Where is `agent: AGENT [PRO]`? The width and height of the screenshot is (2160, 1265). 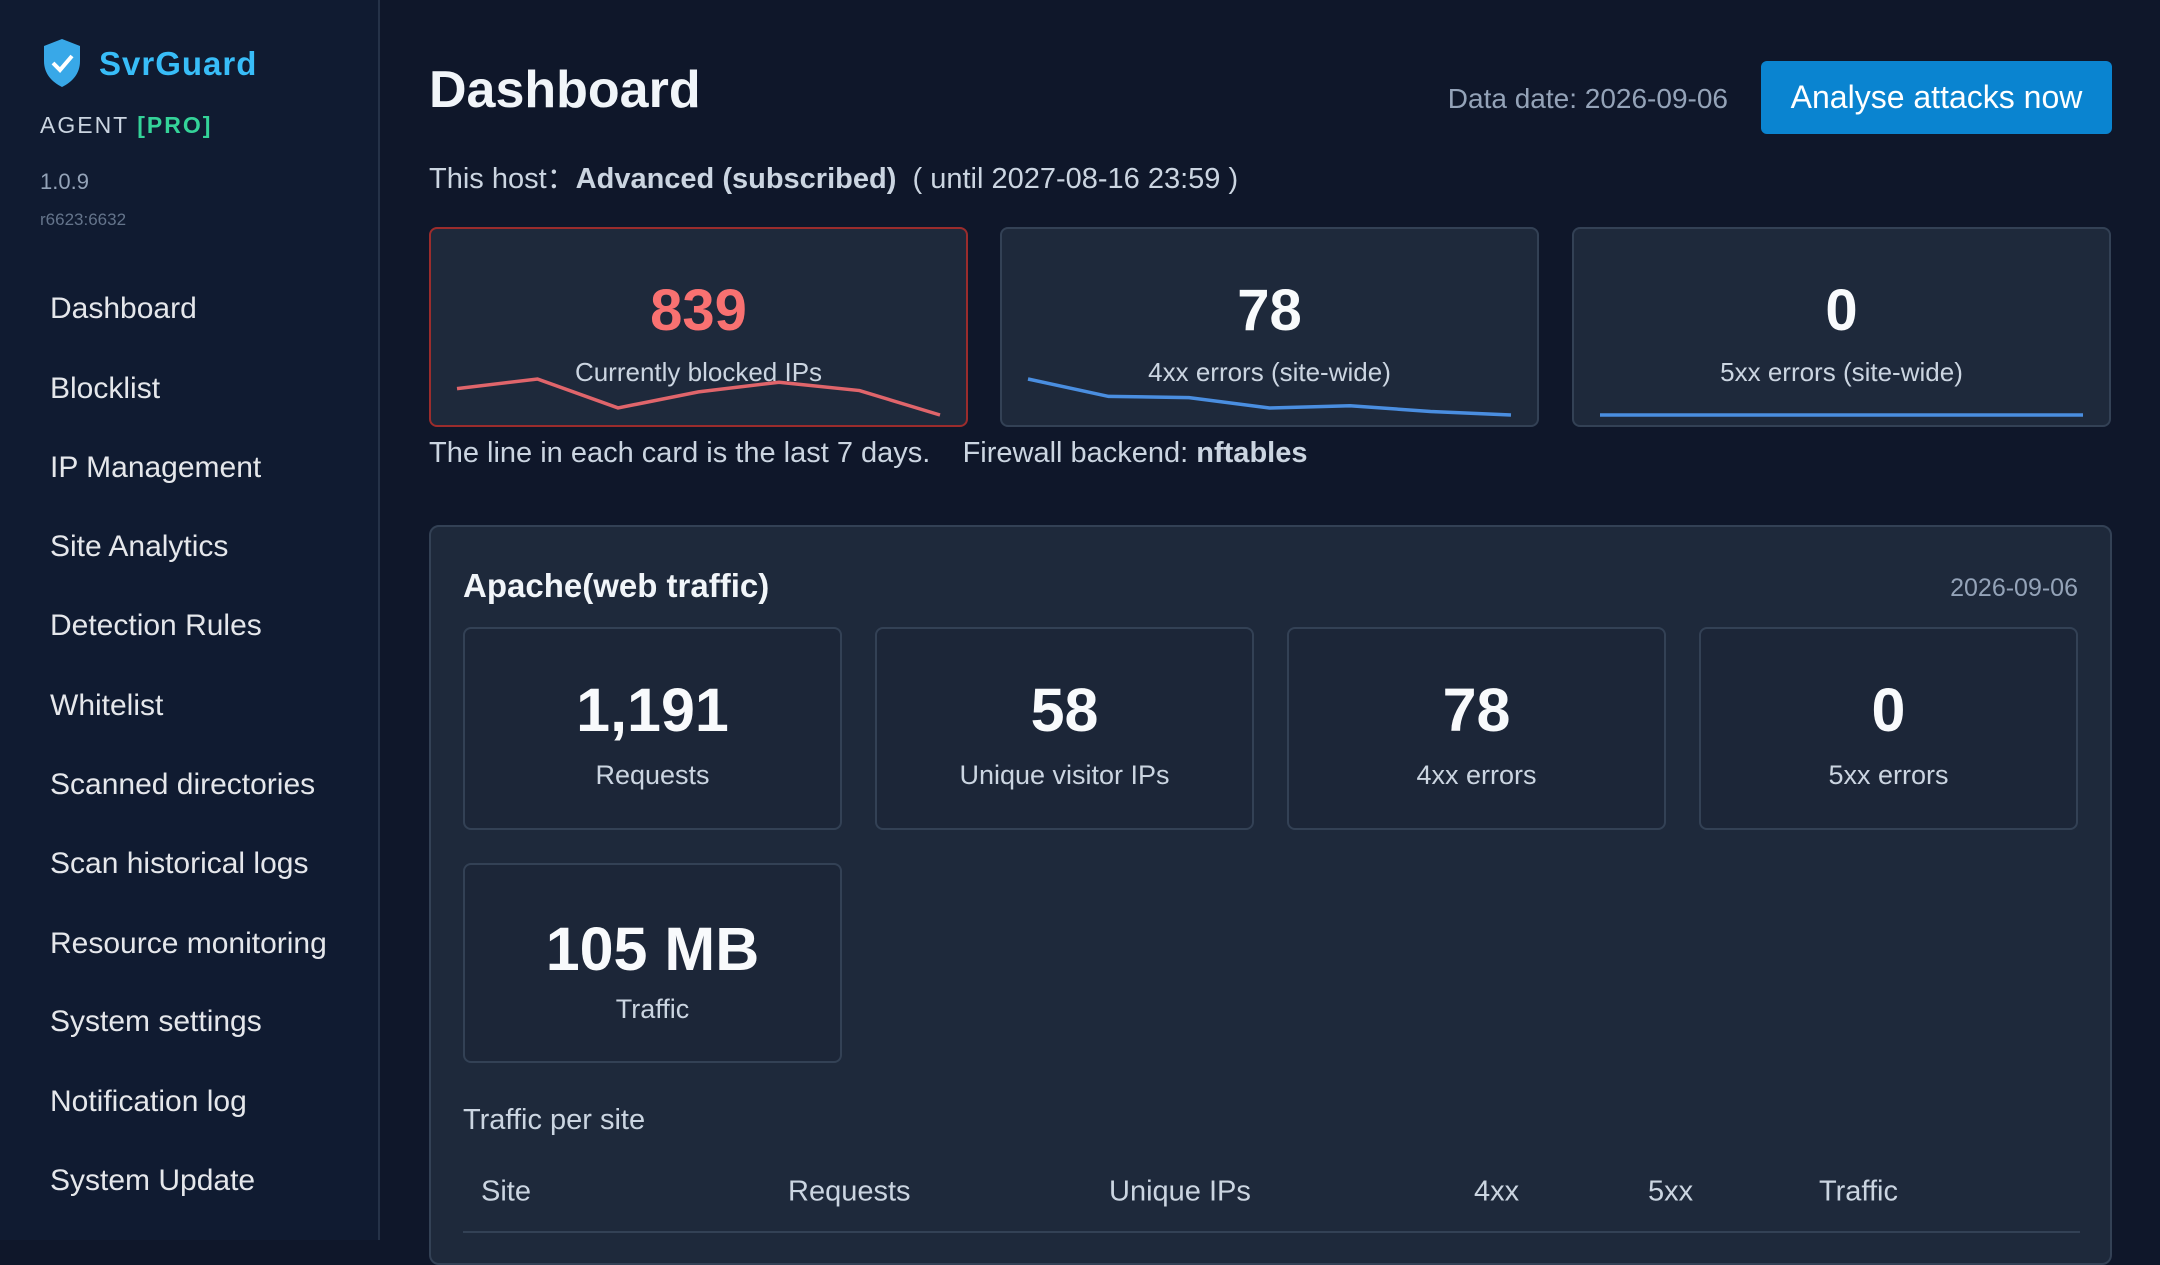 agent: AGENT [PRO] is located at coordinates (126, 125).